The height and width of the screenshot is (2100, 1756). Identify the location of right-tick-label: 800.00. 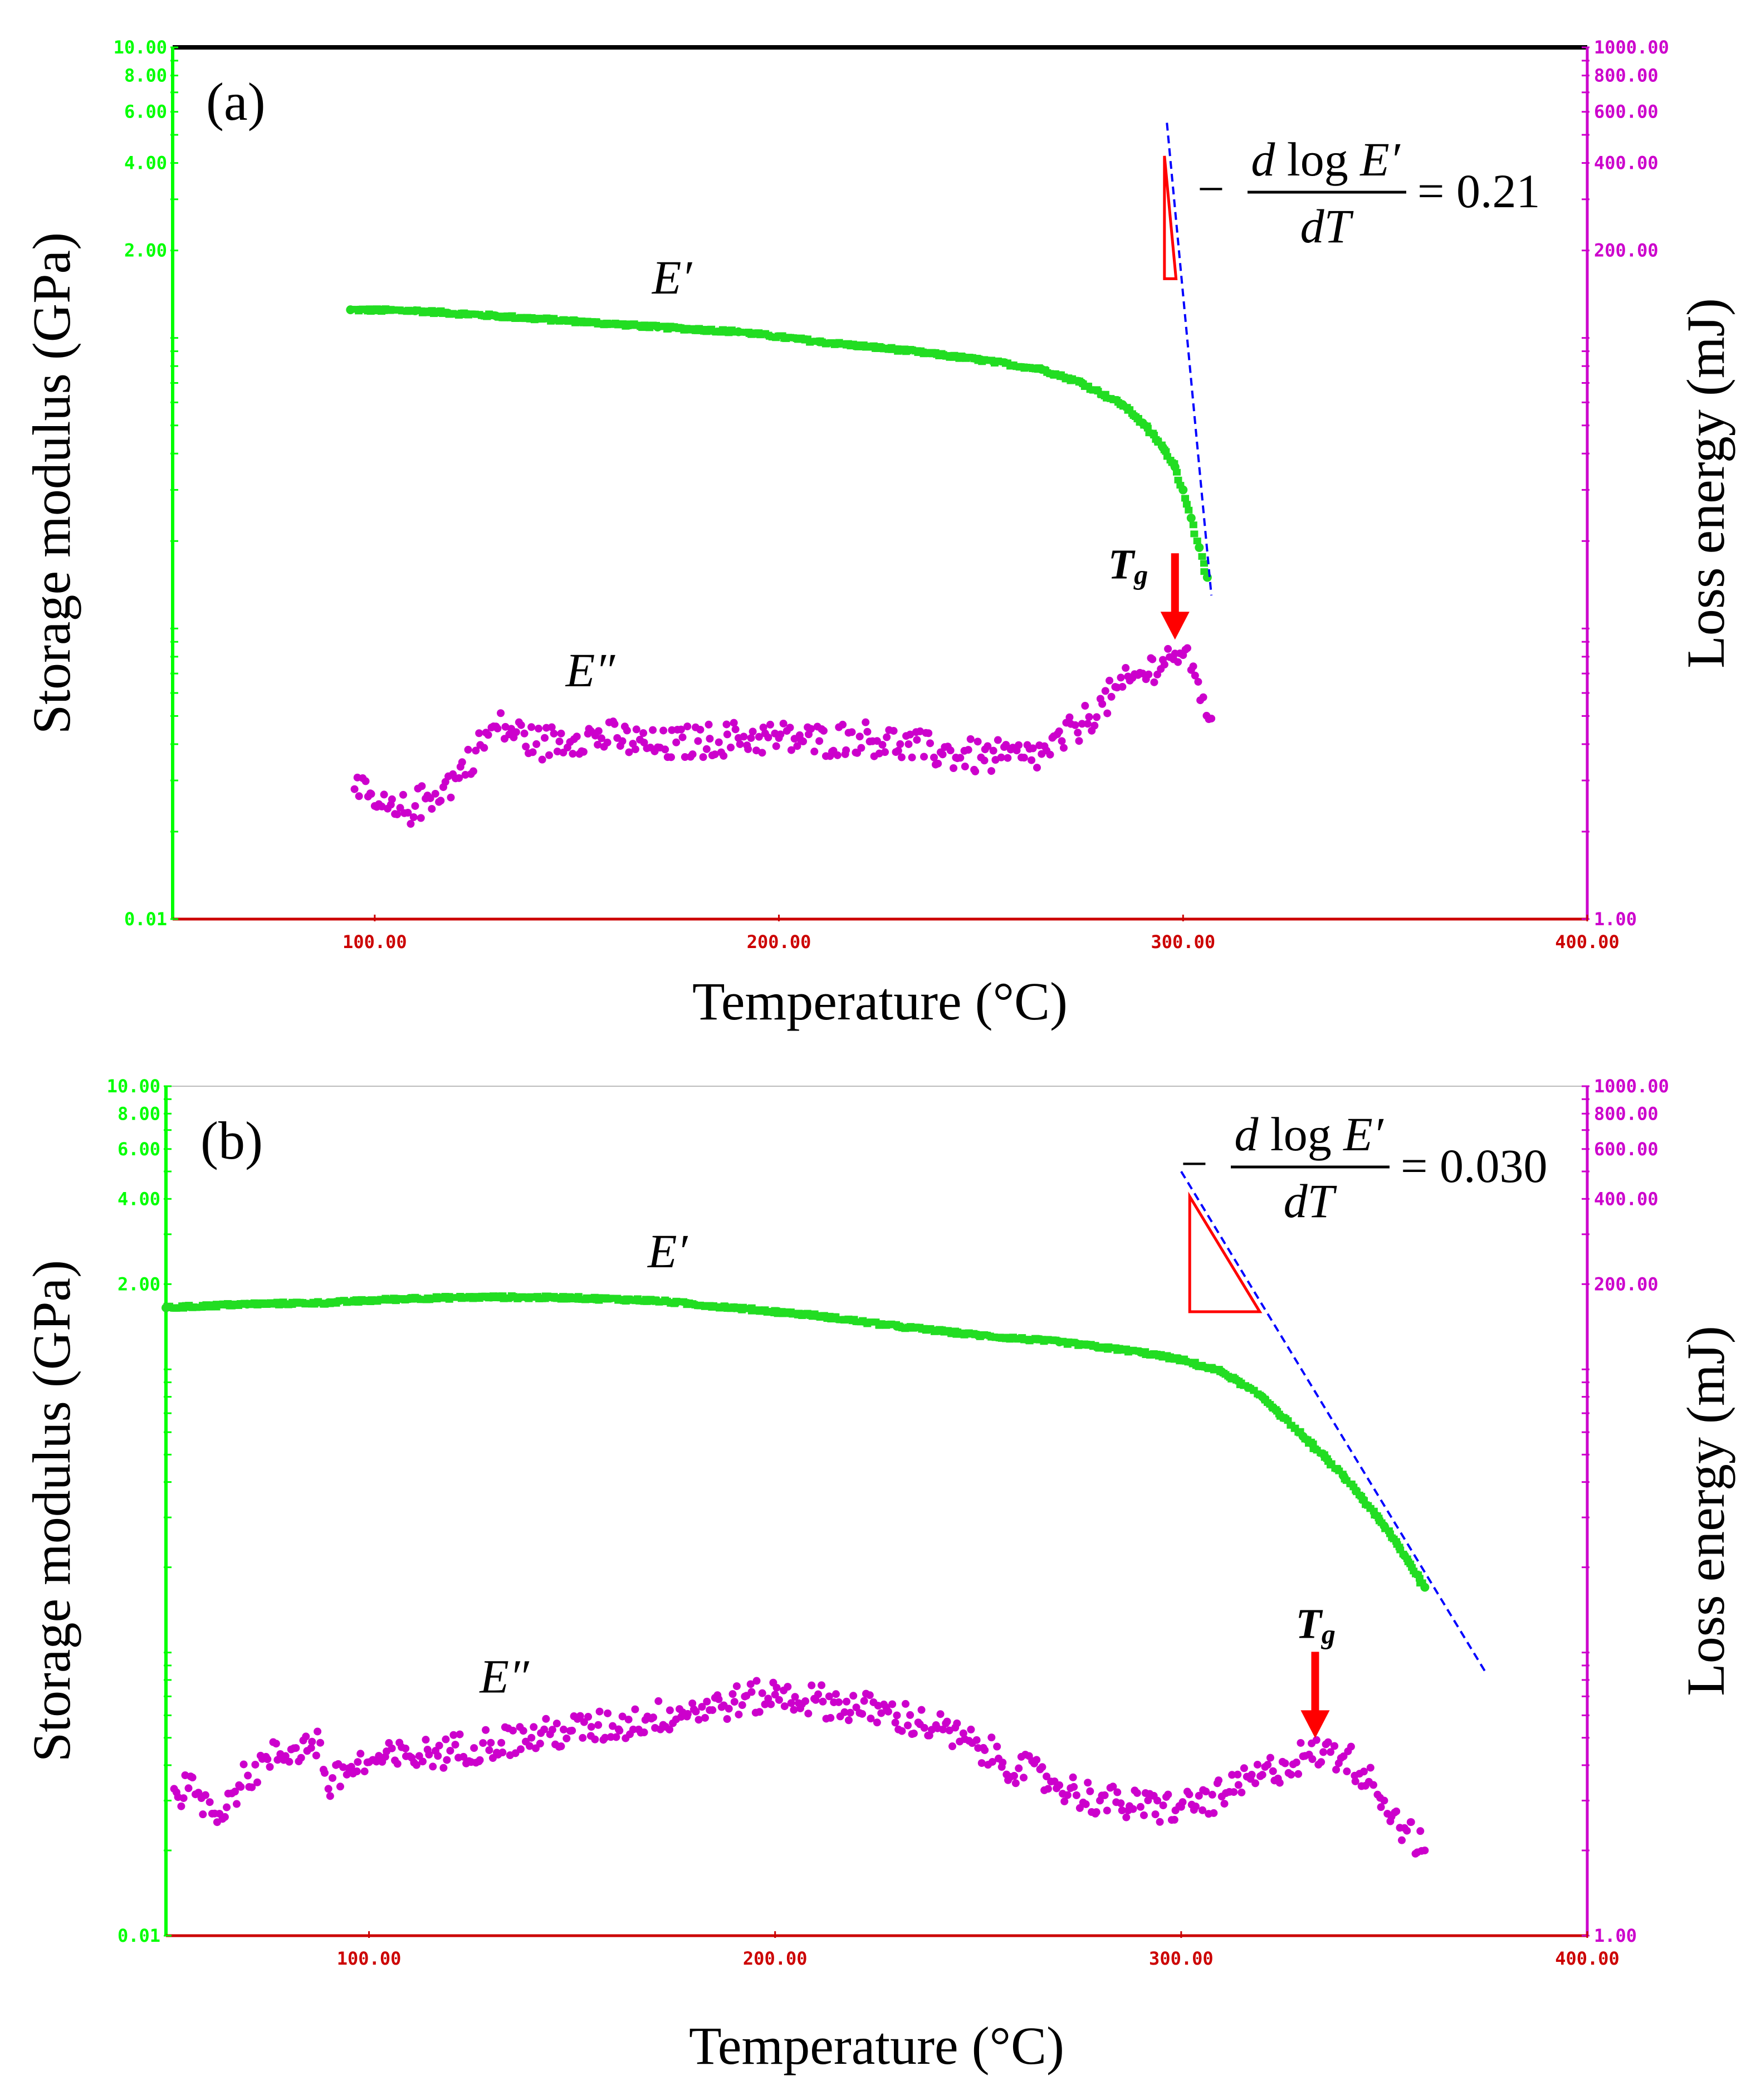
(1626, 75).